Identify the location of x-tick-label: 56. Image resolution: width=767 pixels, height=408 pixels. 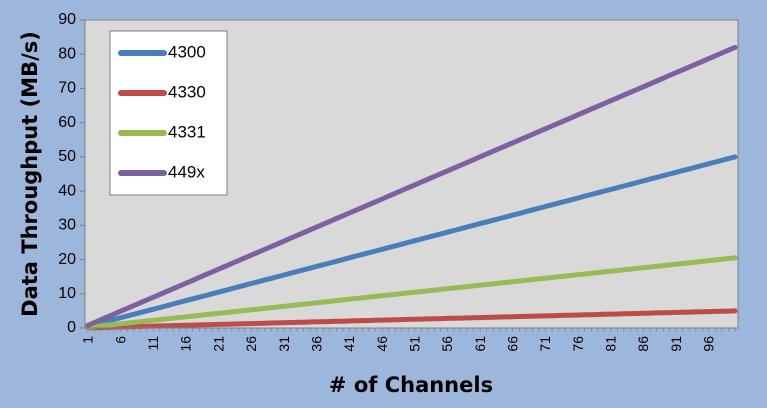
(447, 344).